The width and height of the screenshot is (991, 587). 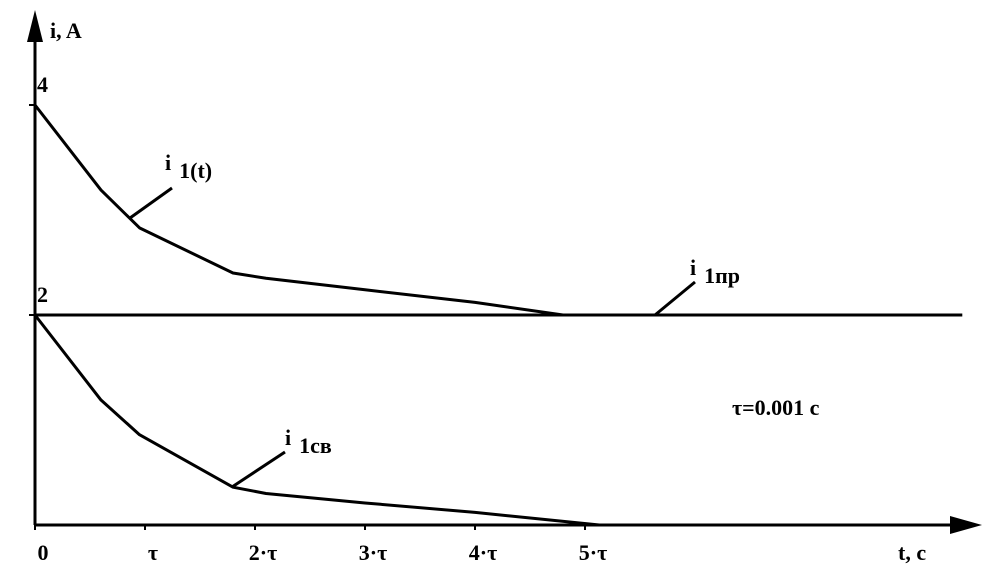 What do you see at coordinates (43, 552) in the screenshot?
I see `x-tick-label: 0` at bounding box center [43, 552].